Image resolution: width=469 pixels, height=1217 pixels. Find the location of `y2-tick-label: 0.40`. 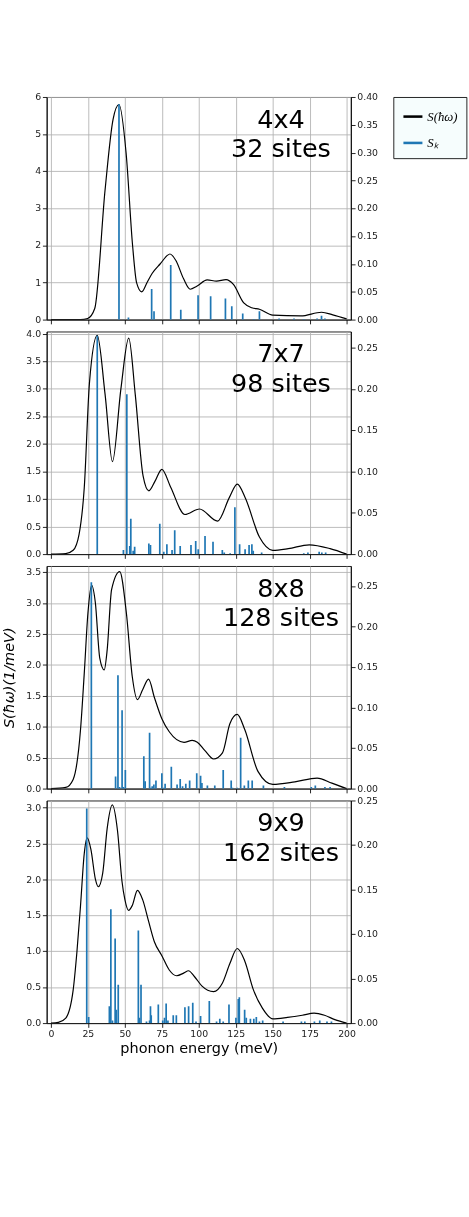

y2-tick-label: 0.40 is located at coordinates (368, 97).